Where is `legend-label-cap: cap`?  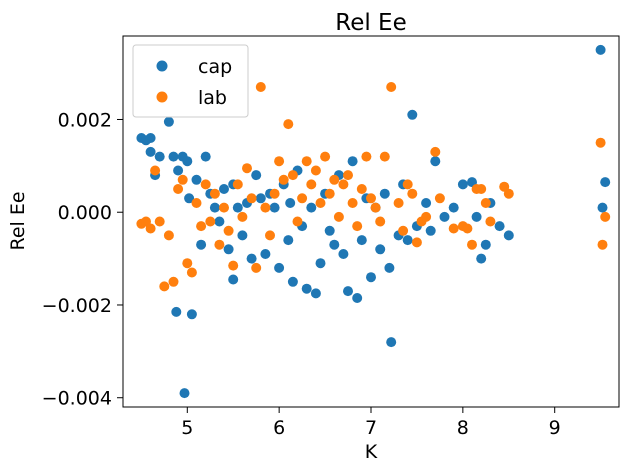
legend-label-cap: cap is located at coordinates (215, 67).